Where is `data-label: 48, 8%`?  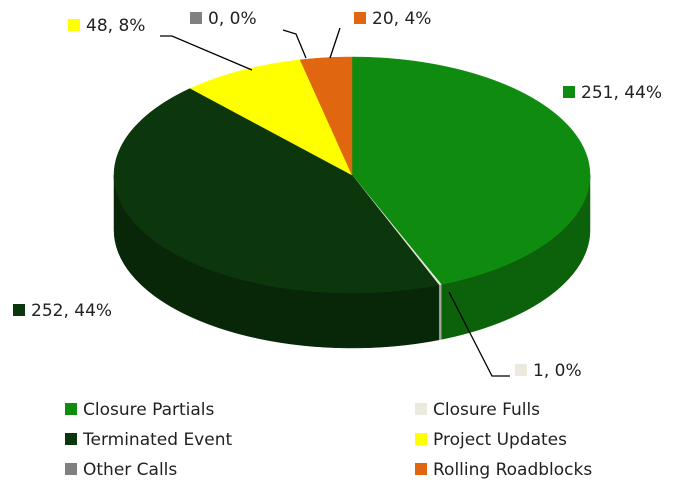
data-label: 48, 8% is located at coordinates (115, 26).